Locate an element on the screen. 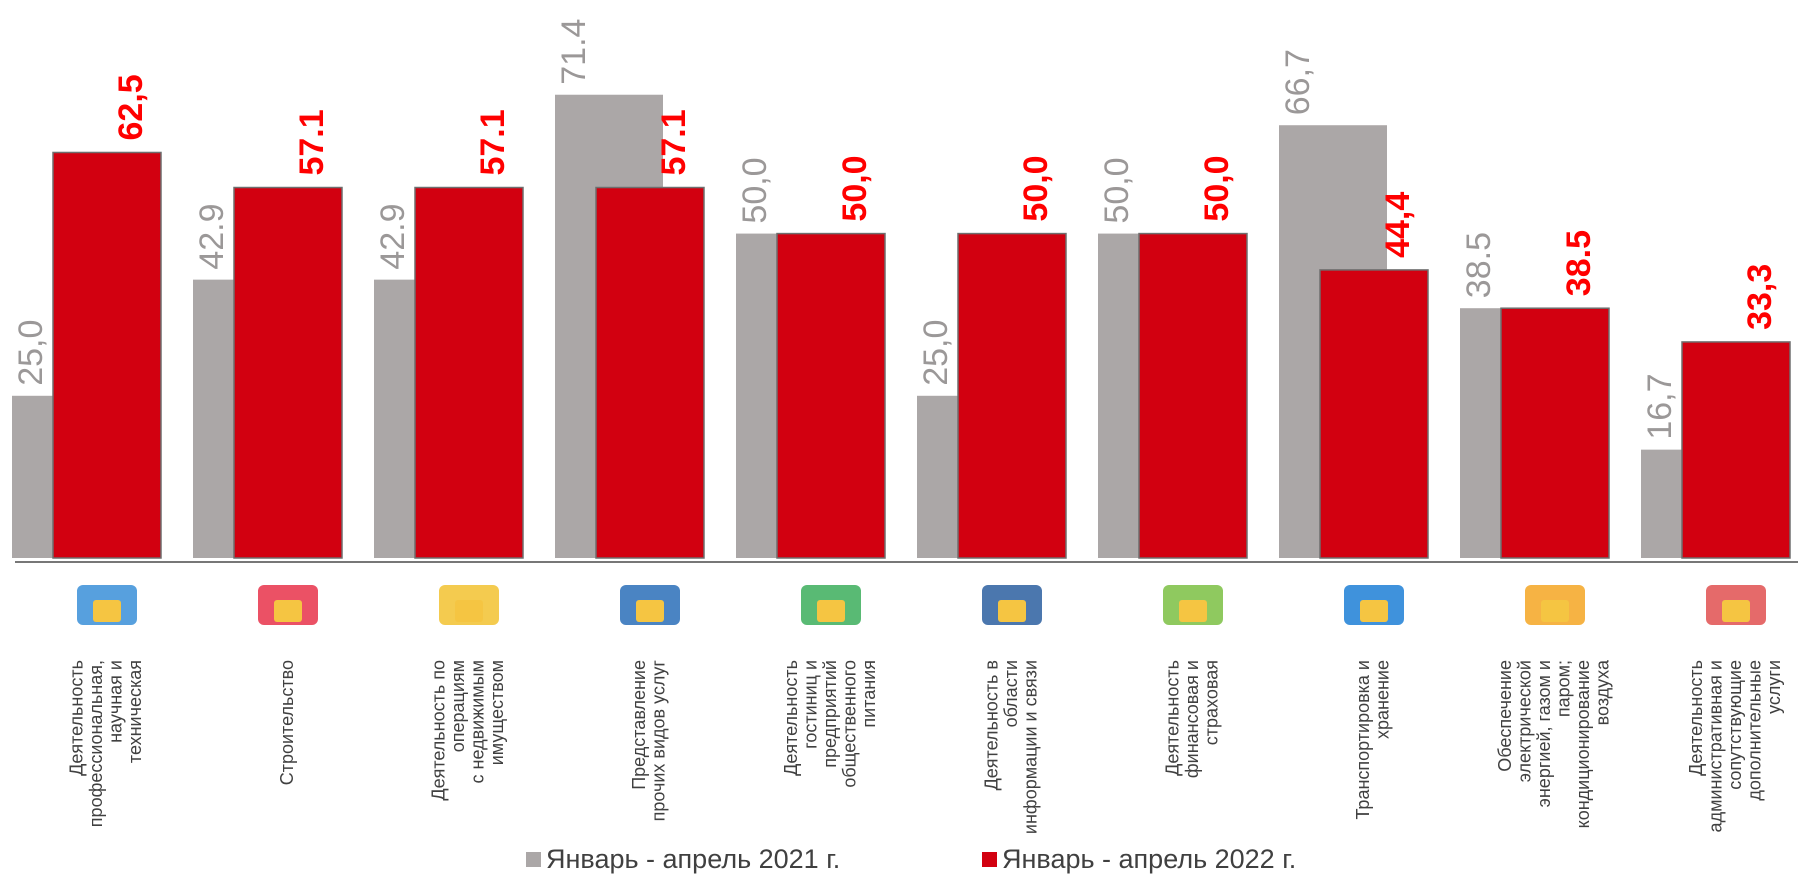 This screenshot has height=875, width=1798. x-tick-label: предприятий is located at coordinates (830, 714).